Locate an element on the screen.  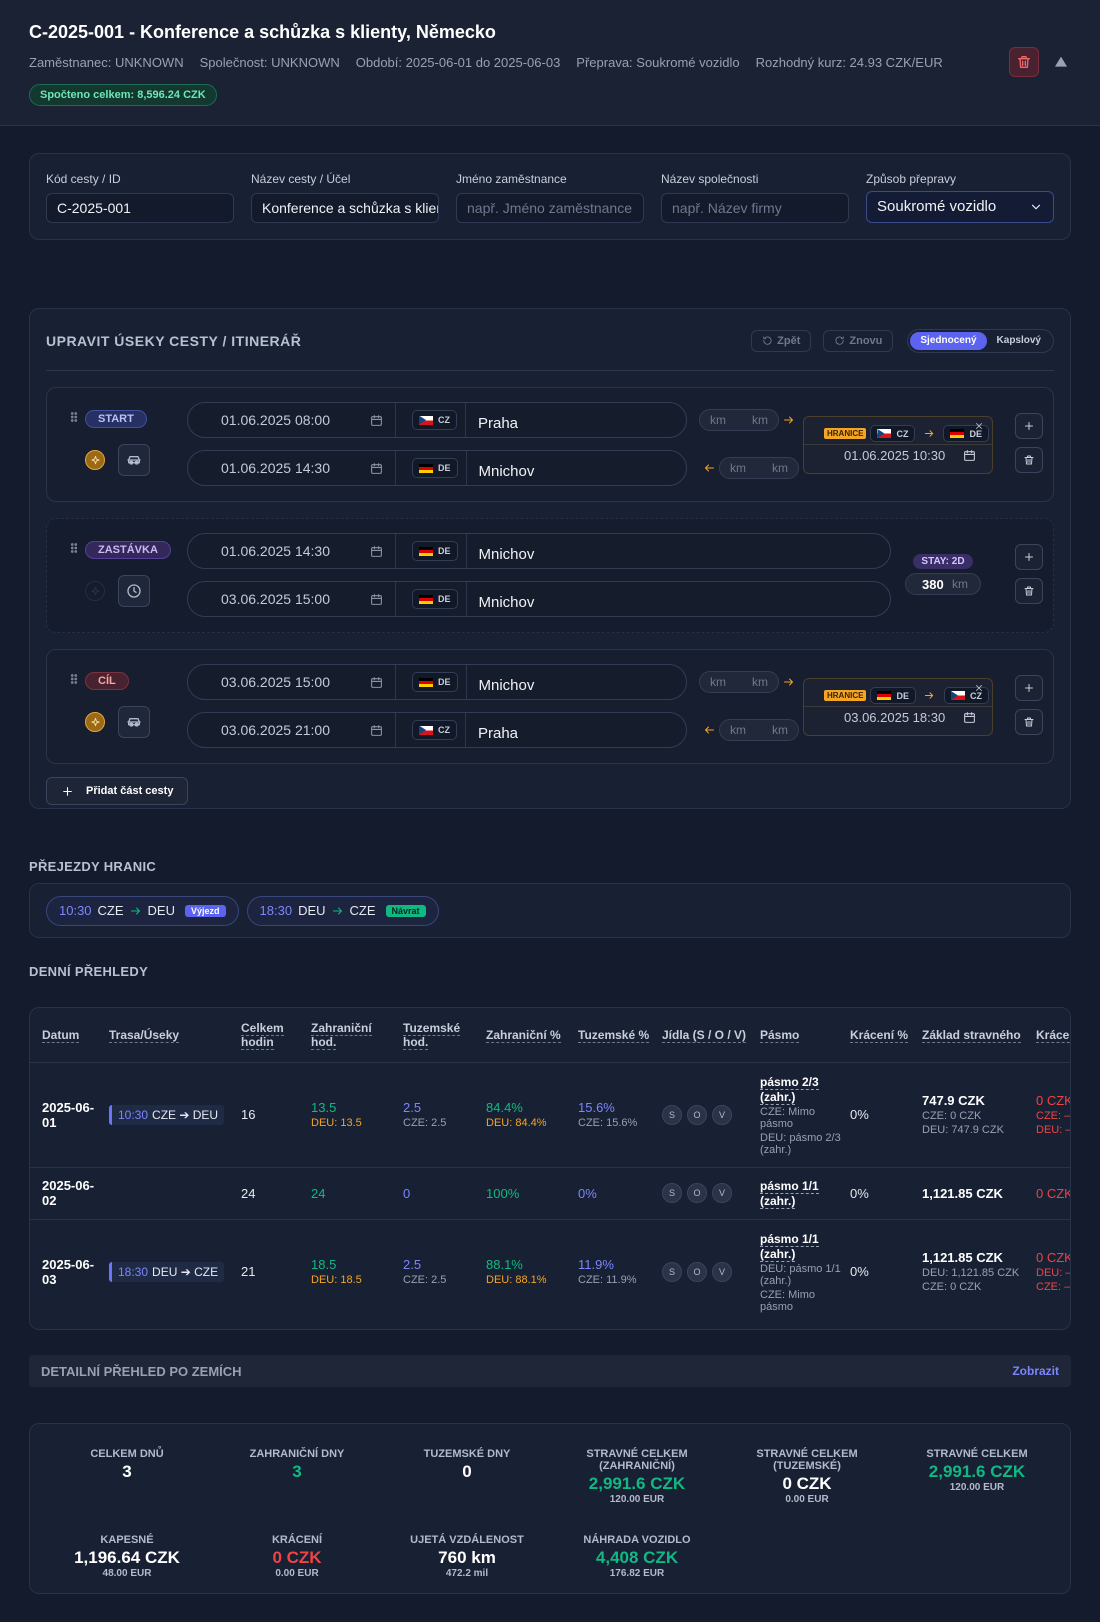
collapse-button is located at coordinates (1061, 62).